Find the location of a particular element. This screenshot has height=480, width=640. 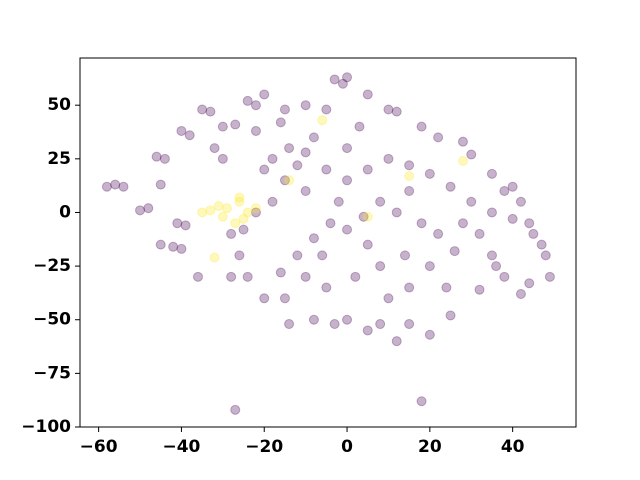

y-tick-label: 0 is located at coordinates (65, 212).